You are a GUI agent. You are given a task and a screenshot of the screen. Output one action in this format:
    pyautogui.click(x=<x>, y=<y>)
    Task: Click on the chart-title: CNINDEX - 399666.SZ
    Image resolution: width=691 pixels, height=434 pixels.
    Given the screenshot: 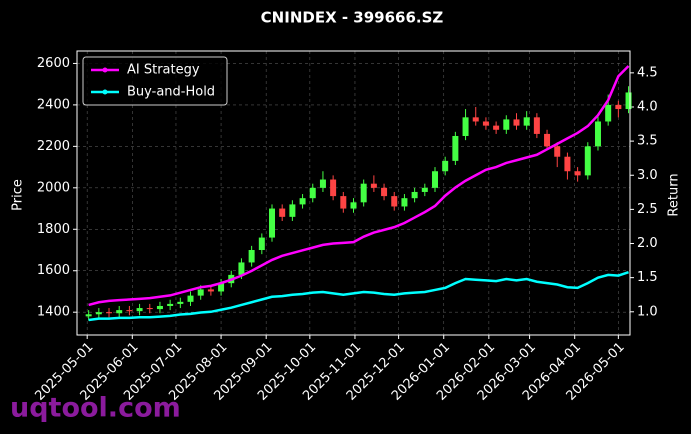 What is the action you would take?
    pyautogui.click(x=352, y=18)
    